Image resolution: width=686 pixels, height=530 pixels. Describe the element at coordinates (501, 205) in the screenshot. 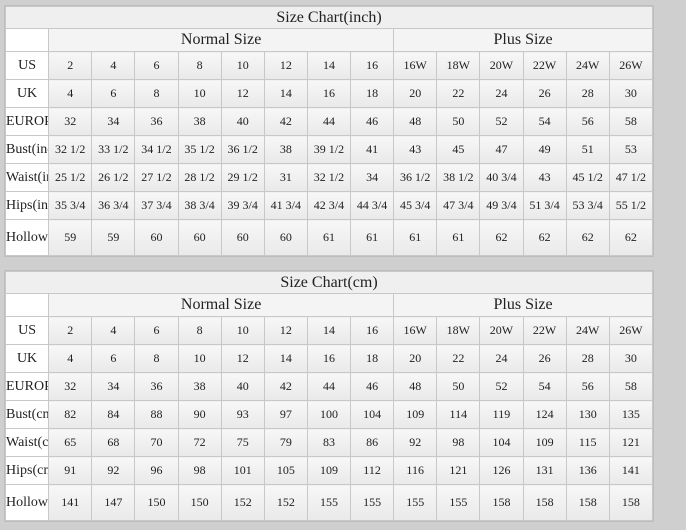

I see `size-cell: 49 3/4` at that location.